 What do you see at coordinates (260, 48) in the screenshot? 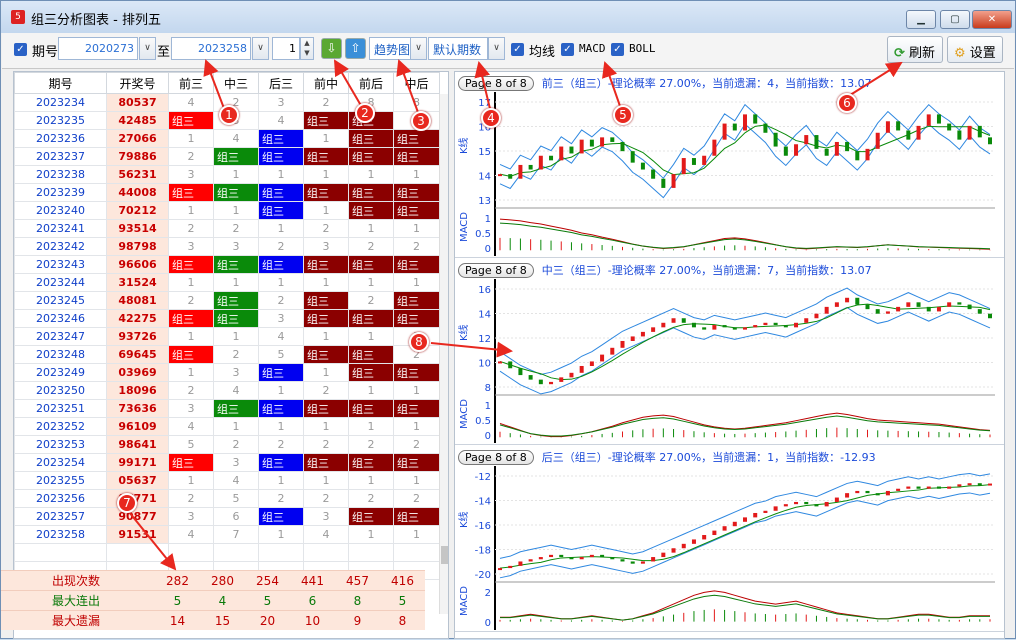
I see `period-to-dropdown: ∨` at bounding box center [260, 48].